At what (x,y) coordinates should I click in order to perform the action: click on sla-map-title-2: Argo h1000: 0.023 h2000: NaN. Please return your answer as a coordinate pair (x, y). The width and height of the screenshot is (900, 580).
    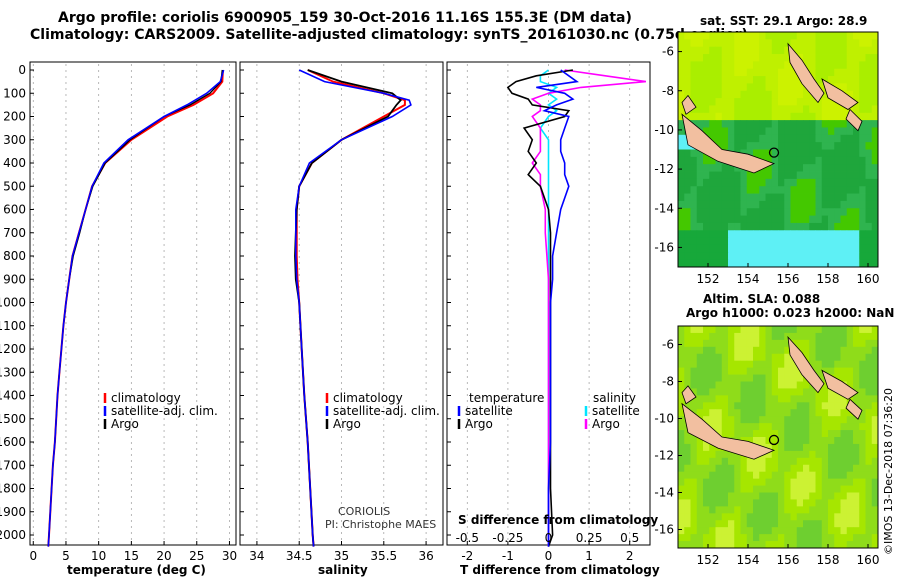
    Looking at the image, I should click on (790, 313).